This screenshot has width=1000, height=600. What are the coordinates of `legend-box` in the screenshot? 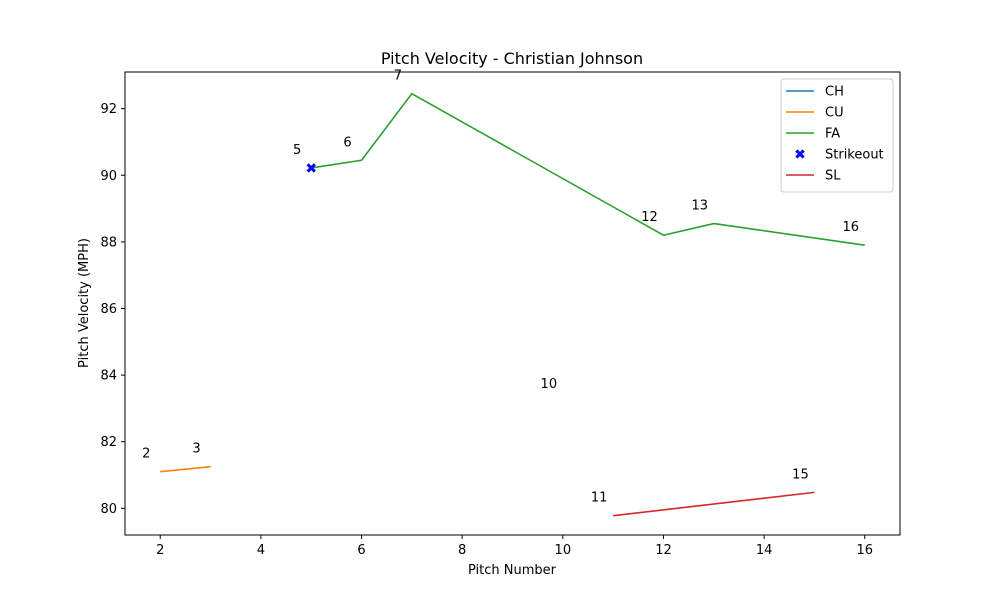 It's located at (837, 135).